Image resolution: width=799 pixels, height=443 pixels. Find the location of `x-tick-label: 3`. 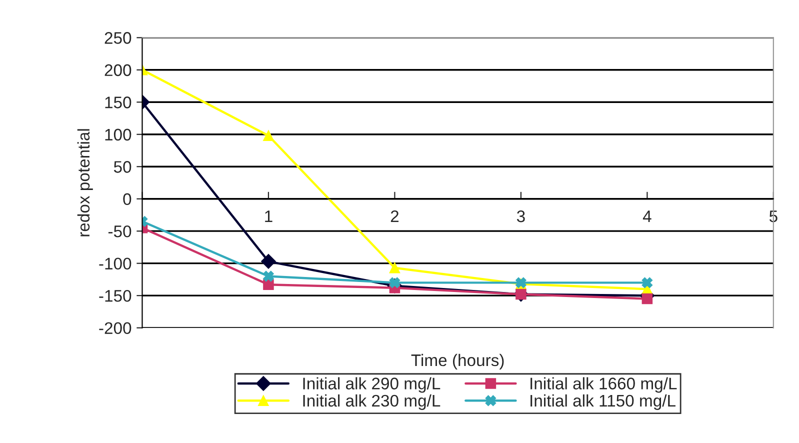

x-tick-label: 3 is located at coordinates (520, 216).